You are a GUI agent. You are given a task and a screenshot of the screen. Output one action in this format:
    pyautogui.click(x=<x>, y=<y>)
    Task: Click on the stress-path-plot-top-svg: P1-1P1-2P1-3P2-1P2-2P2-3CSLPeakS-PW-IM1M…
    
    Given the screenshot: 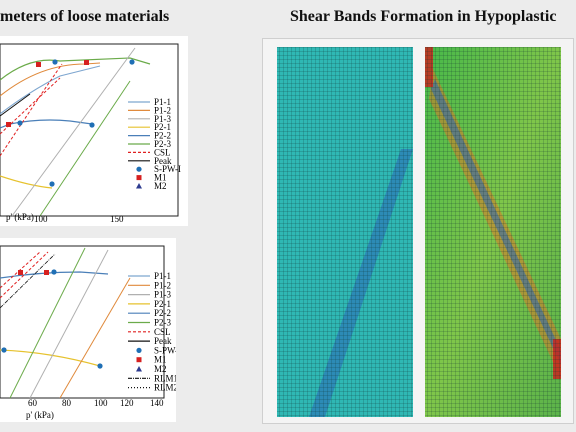 What is the action you would take?
    pyautogui.click(x=90, y=133)
    